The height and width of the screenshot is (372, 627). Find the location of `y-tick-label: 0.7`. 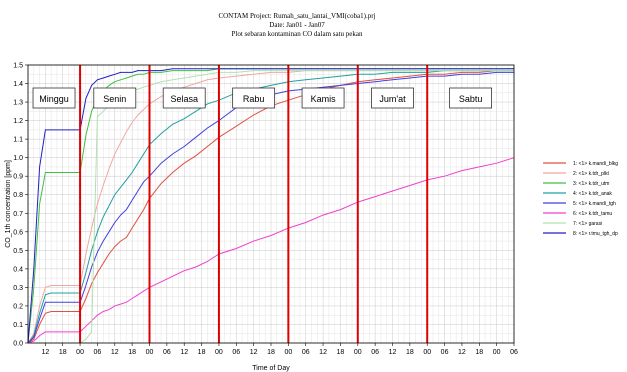

y-tick-label: 0.7 is located at coordinates (18, 214).